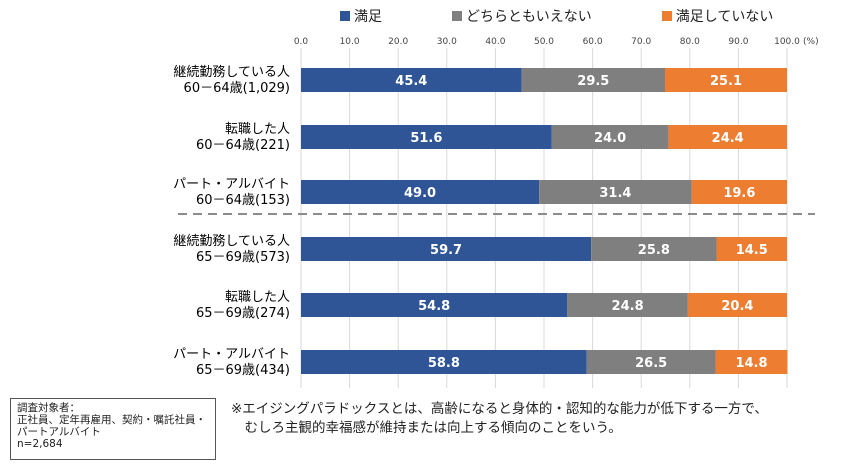 This screenshot has height=470, width=865. I want to click on legend-swatch-unsatisfied, so click(666, 16).